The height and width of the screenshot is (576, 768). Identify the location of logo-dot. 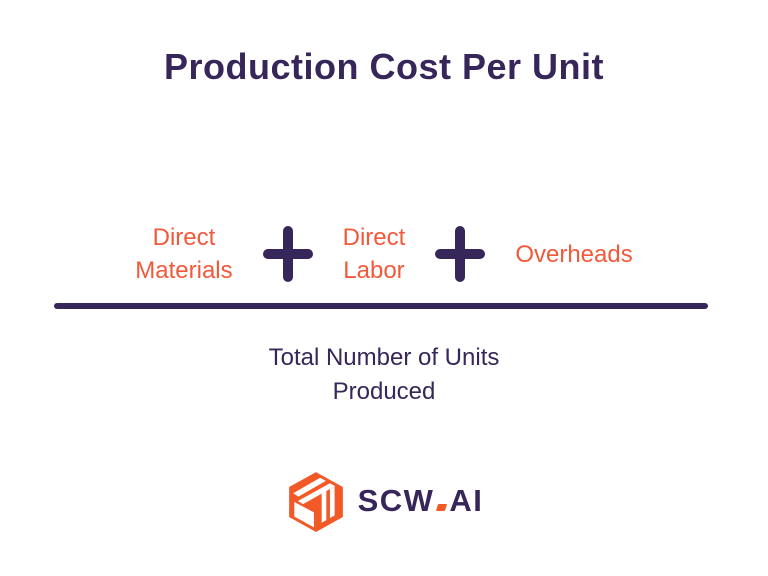
(442, 507).